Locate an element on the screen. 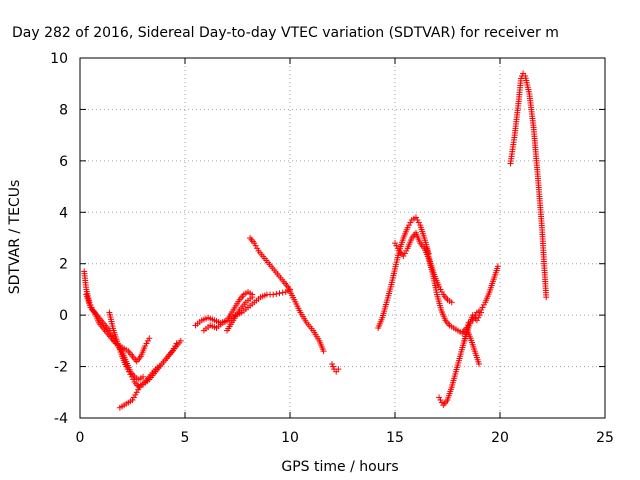 Image resolution: width=640 pixels, height=480 pixels. x-axis-label: GPS time / hours is located at coordinates (339, 467).